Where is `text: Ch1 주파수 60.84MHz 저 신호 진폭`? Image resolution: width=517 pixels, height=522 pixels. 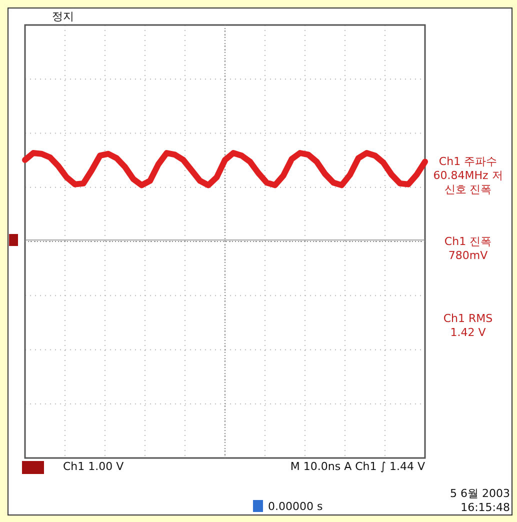
text: Ch1 주파수 60.84MHz 저 신호 진폭 is located at coordinates (468, 175).